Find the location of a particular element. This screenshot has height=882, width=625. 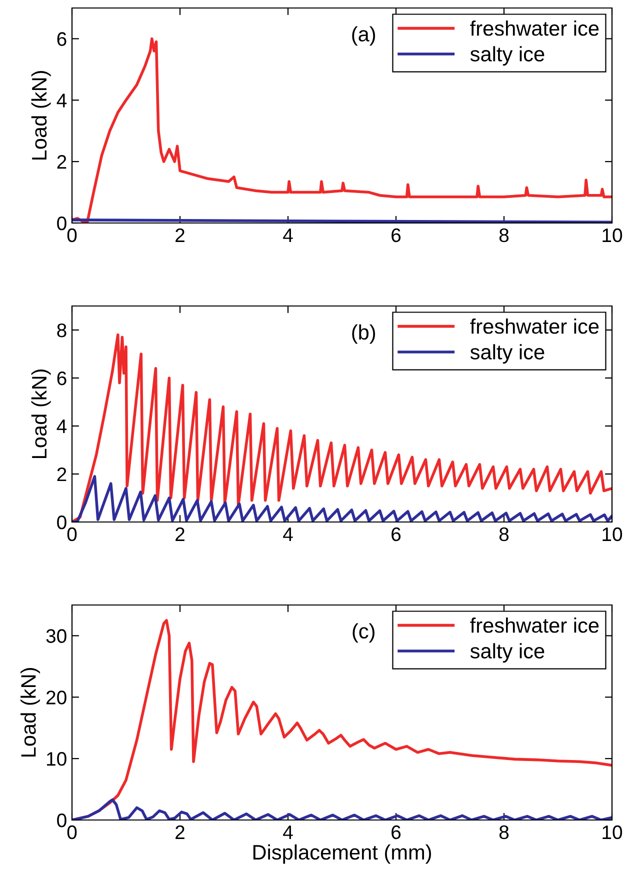

y-tick-label: 8 is located at coordinates (61, 330).